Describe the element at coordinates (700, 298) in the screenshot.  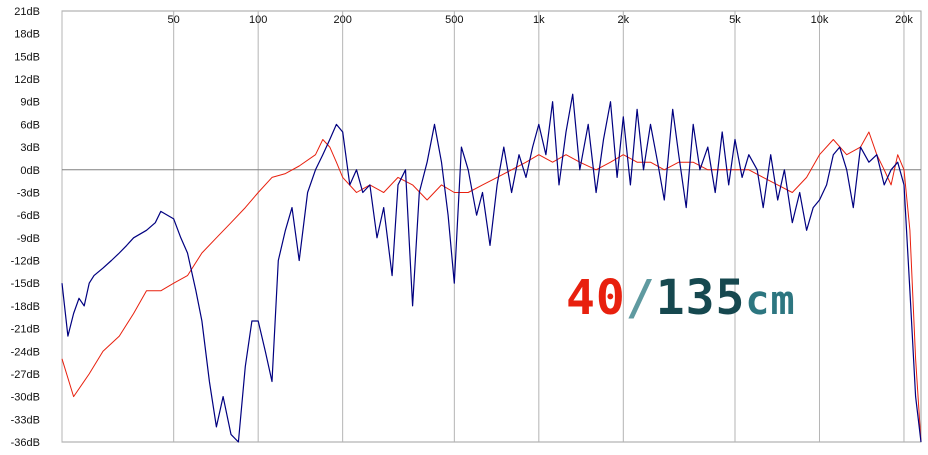
I see `annotation-135: 135` at that location.